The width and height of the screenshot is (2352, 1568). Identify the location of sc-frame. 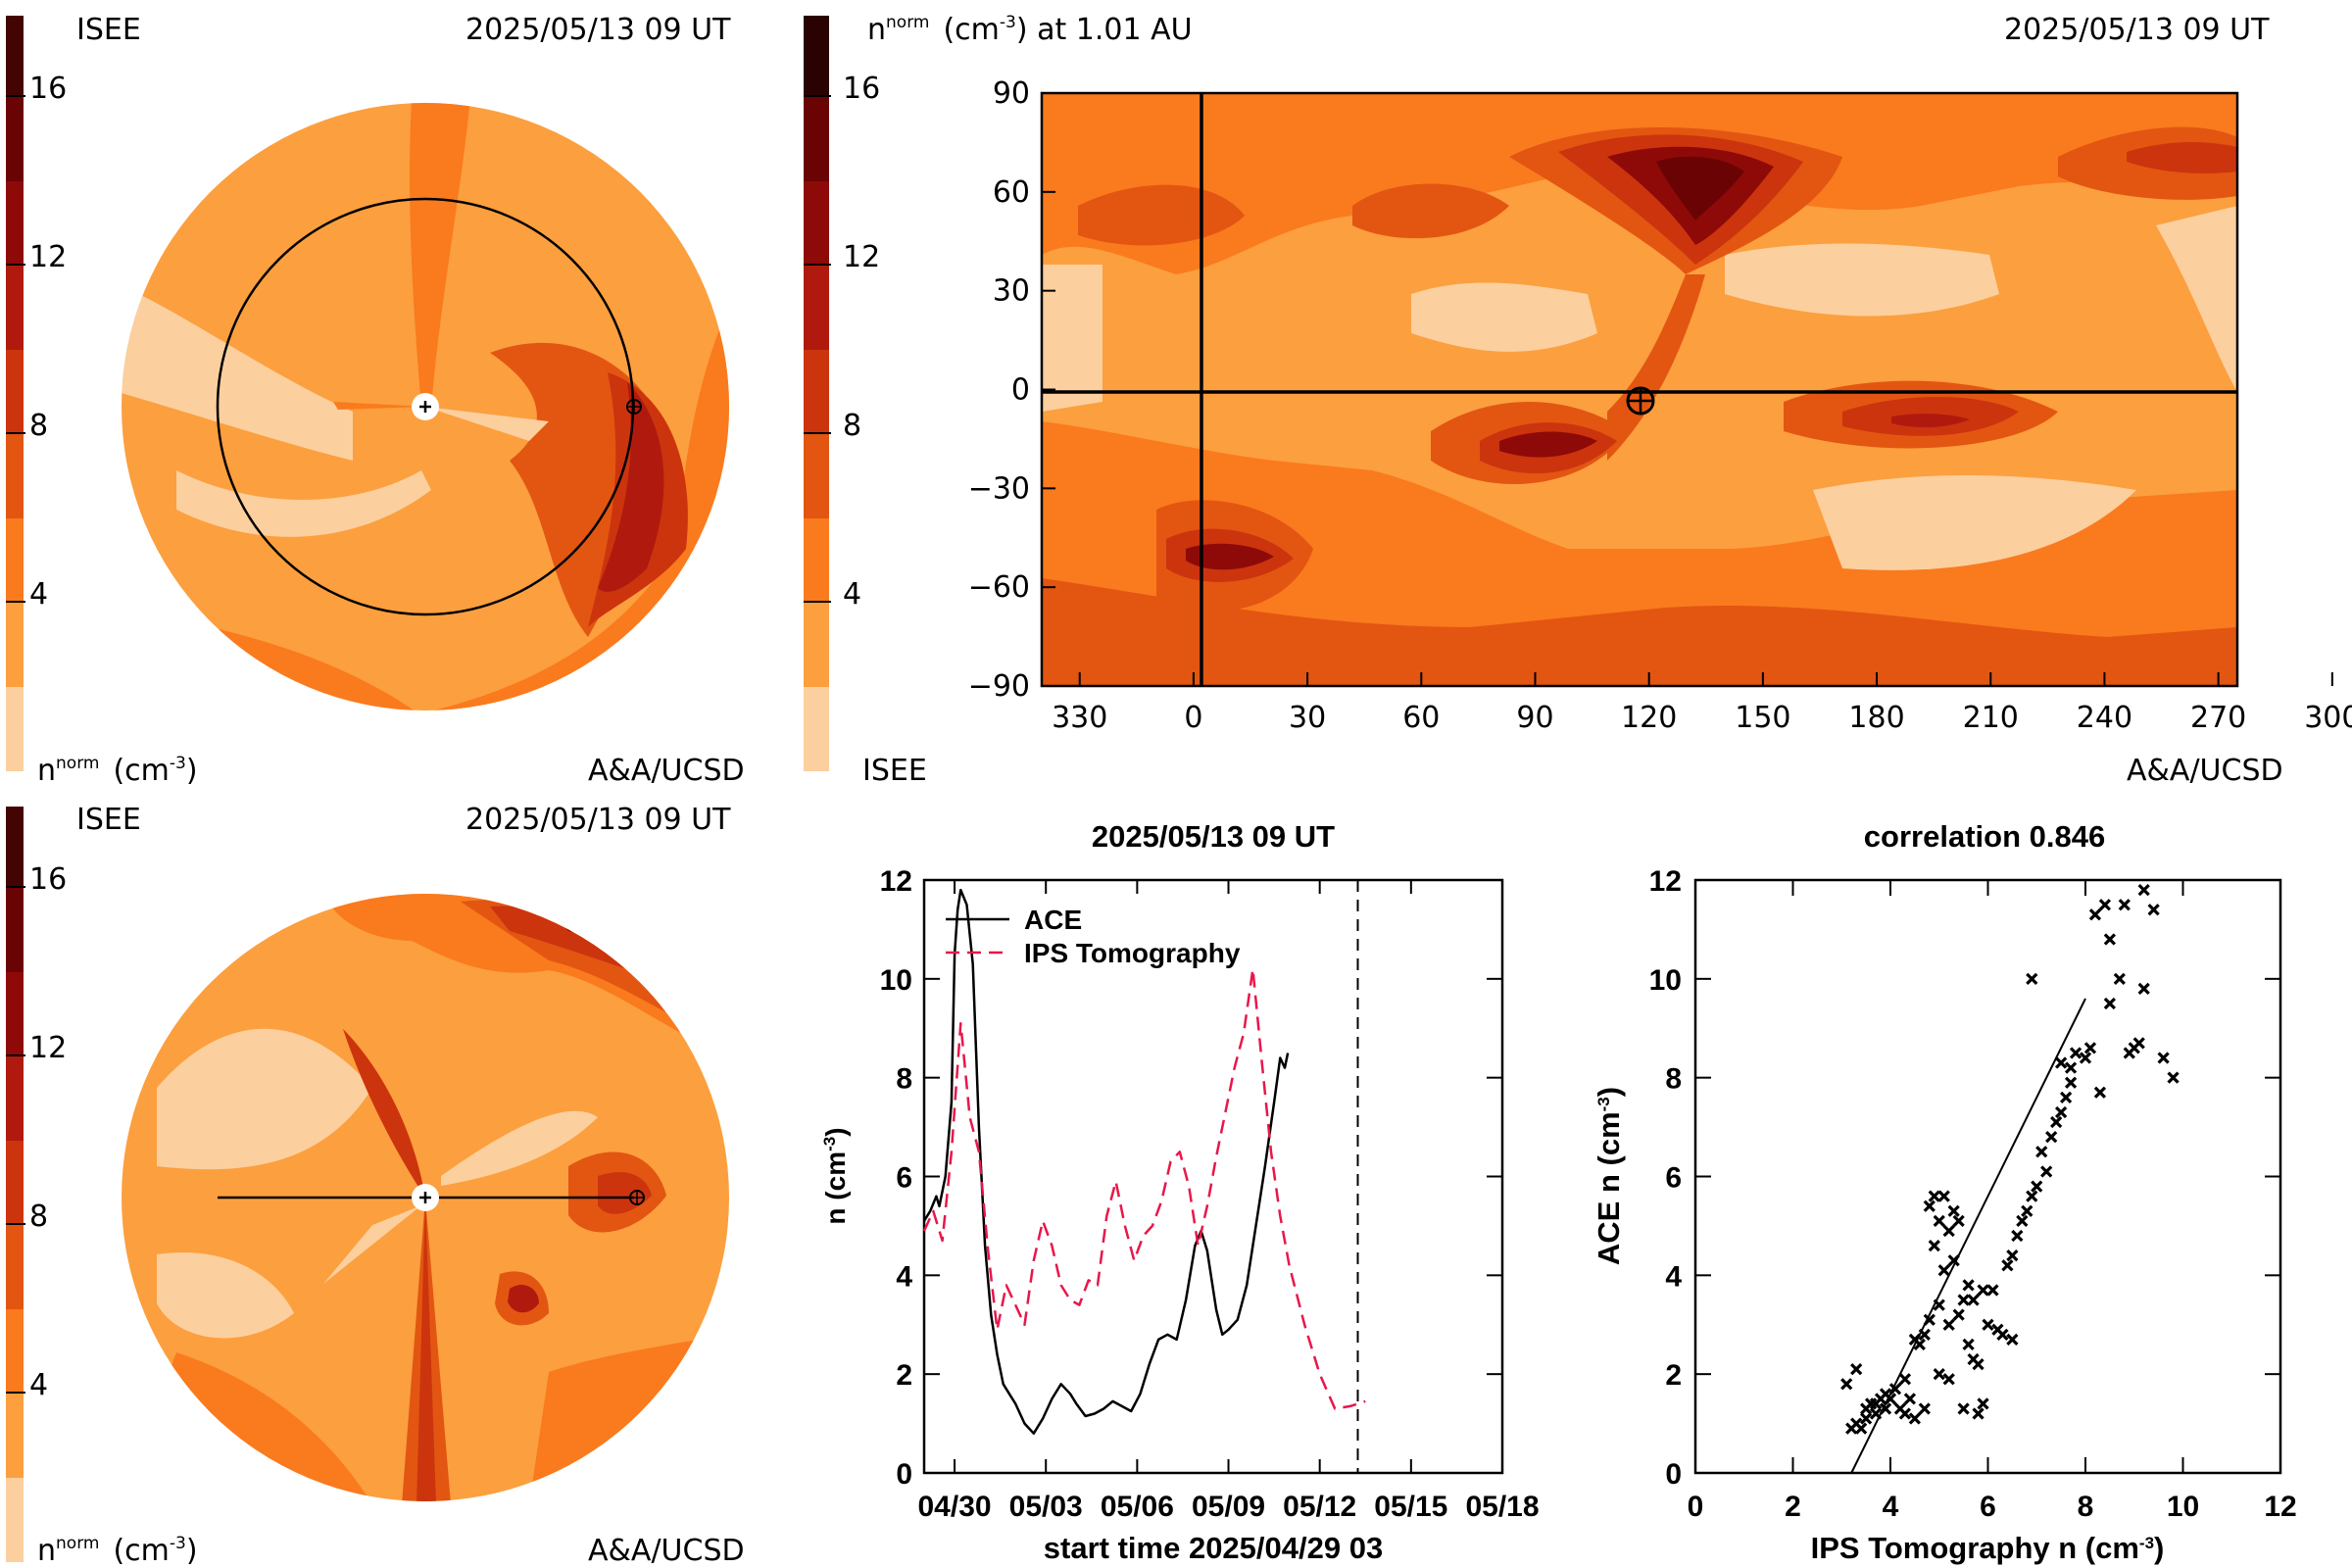
(1987, 1176).